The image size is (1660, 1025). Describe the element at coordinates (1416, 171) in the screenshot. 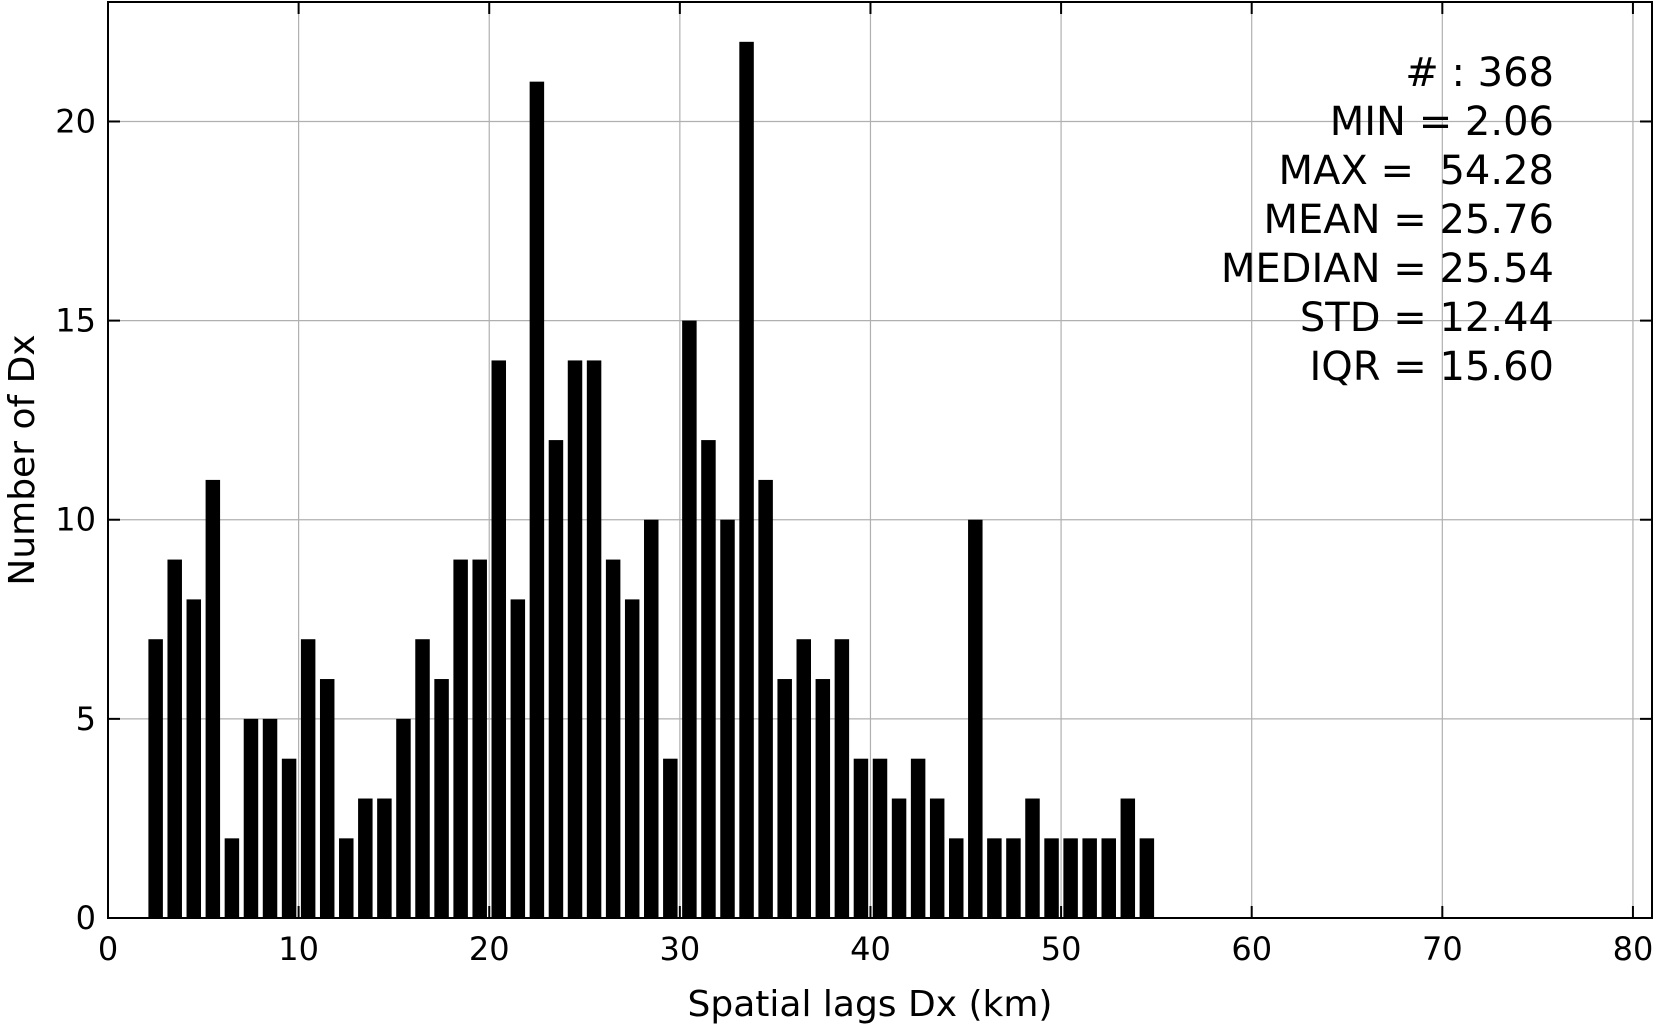

I see `stats-max: MAX = 54.28` at that location.